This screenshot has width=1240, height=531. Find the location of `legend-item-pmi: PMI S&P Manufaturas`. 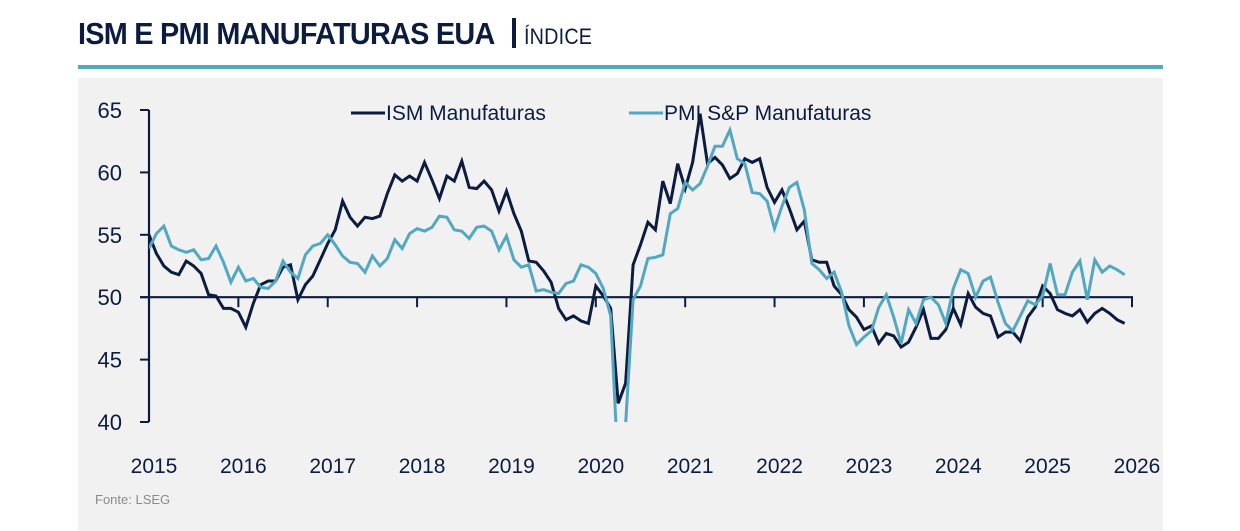

legend-item-pmi: PMI S&P Manufaturas is located at coordinates (750, 113).